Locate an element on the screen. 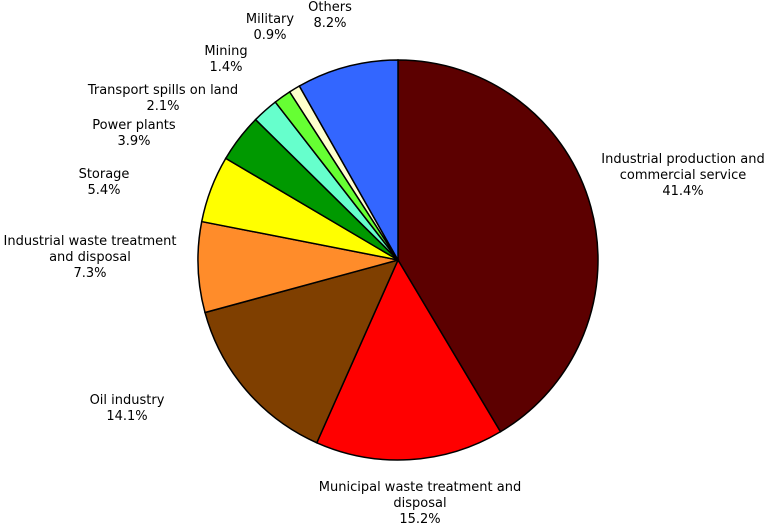  category-label: Power plants is located at coordinates (134, 125).